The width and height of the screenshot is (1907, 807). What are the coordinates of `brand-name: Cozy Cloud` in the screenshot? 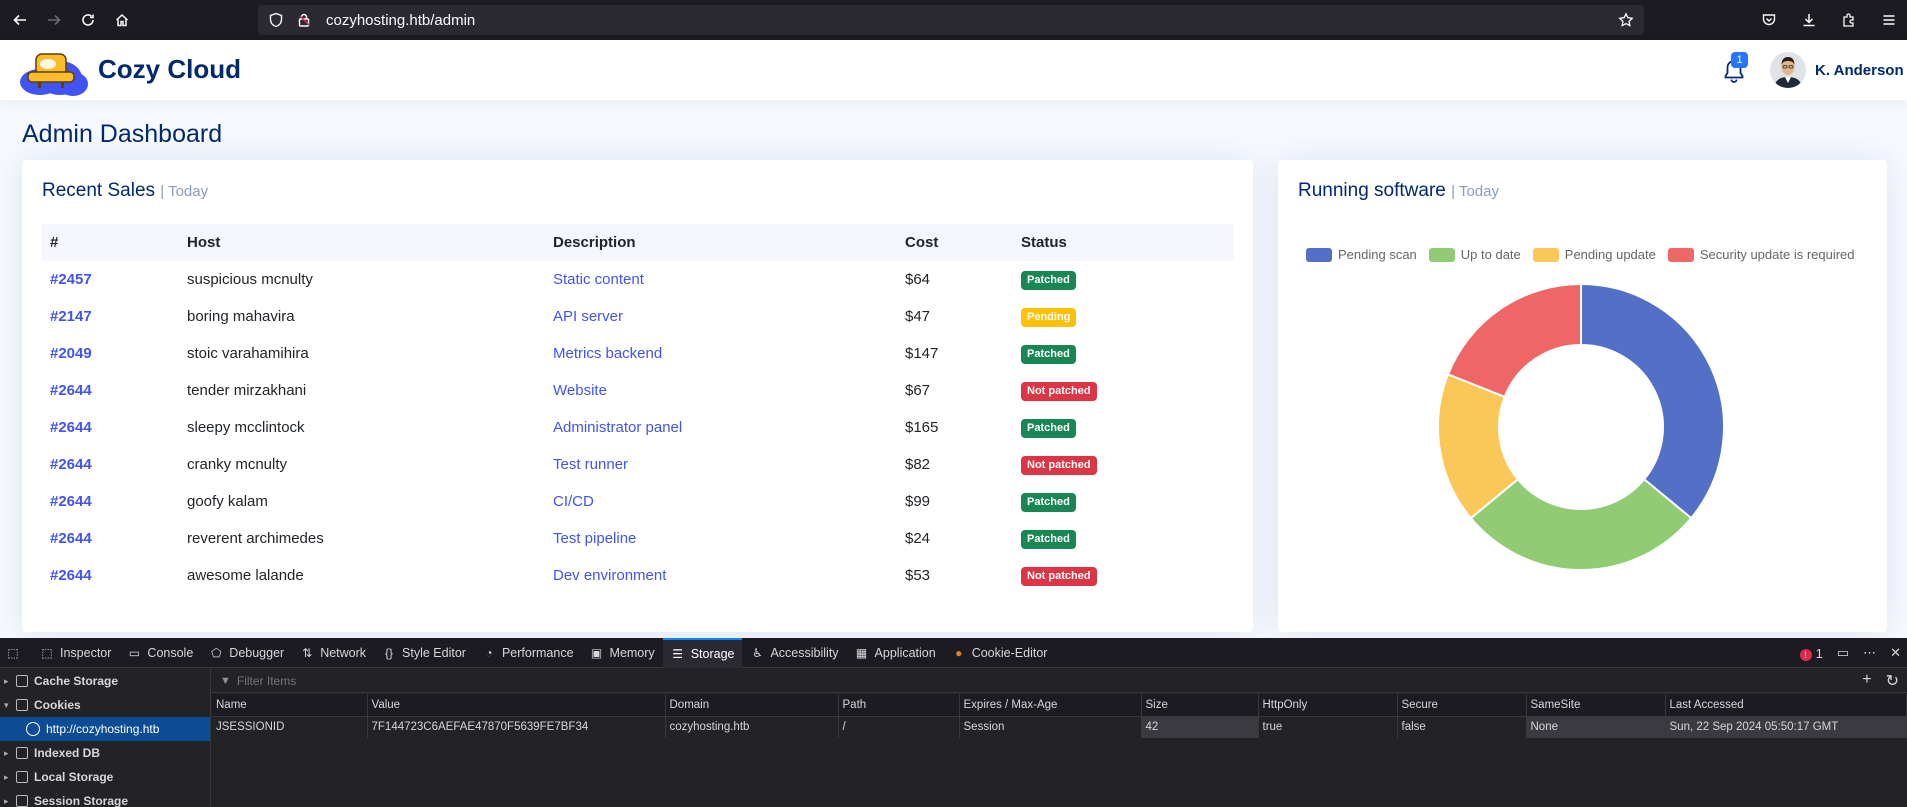 It's located at (169, 69).